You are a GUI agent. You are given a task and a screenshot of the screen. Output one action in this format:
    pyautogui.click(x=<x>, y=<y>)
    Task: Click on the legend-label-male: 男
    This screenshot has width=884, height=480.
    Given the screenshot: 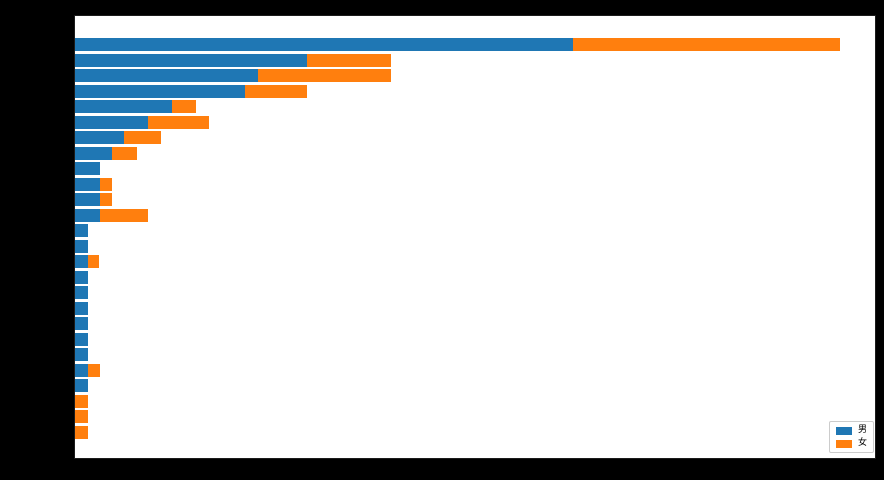 What is the action you would take?
    pyautogui.click(x=862, y=430)
    